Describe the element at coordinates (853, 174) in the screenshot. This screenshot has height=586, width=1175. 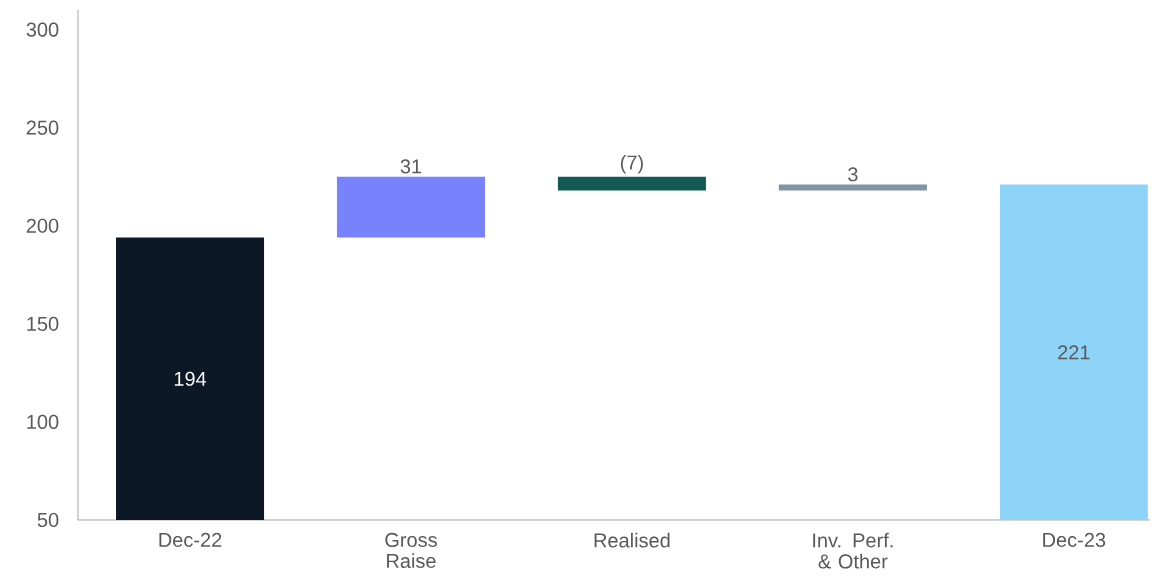
I see `data-label: 3` at that location.